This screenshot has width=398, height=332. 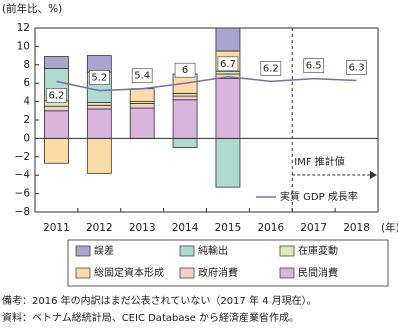 What do you see at coordinates (373, 175) in the screenshot?
I see `forecast-arrowhead` at bounding box center [373, 175].